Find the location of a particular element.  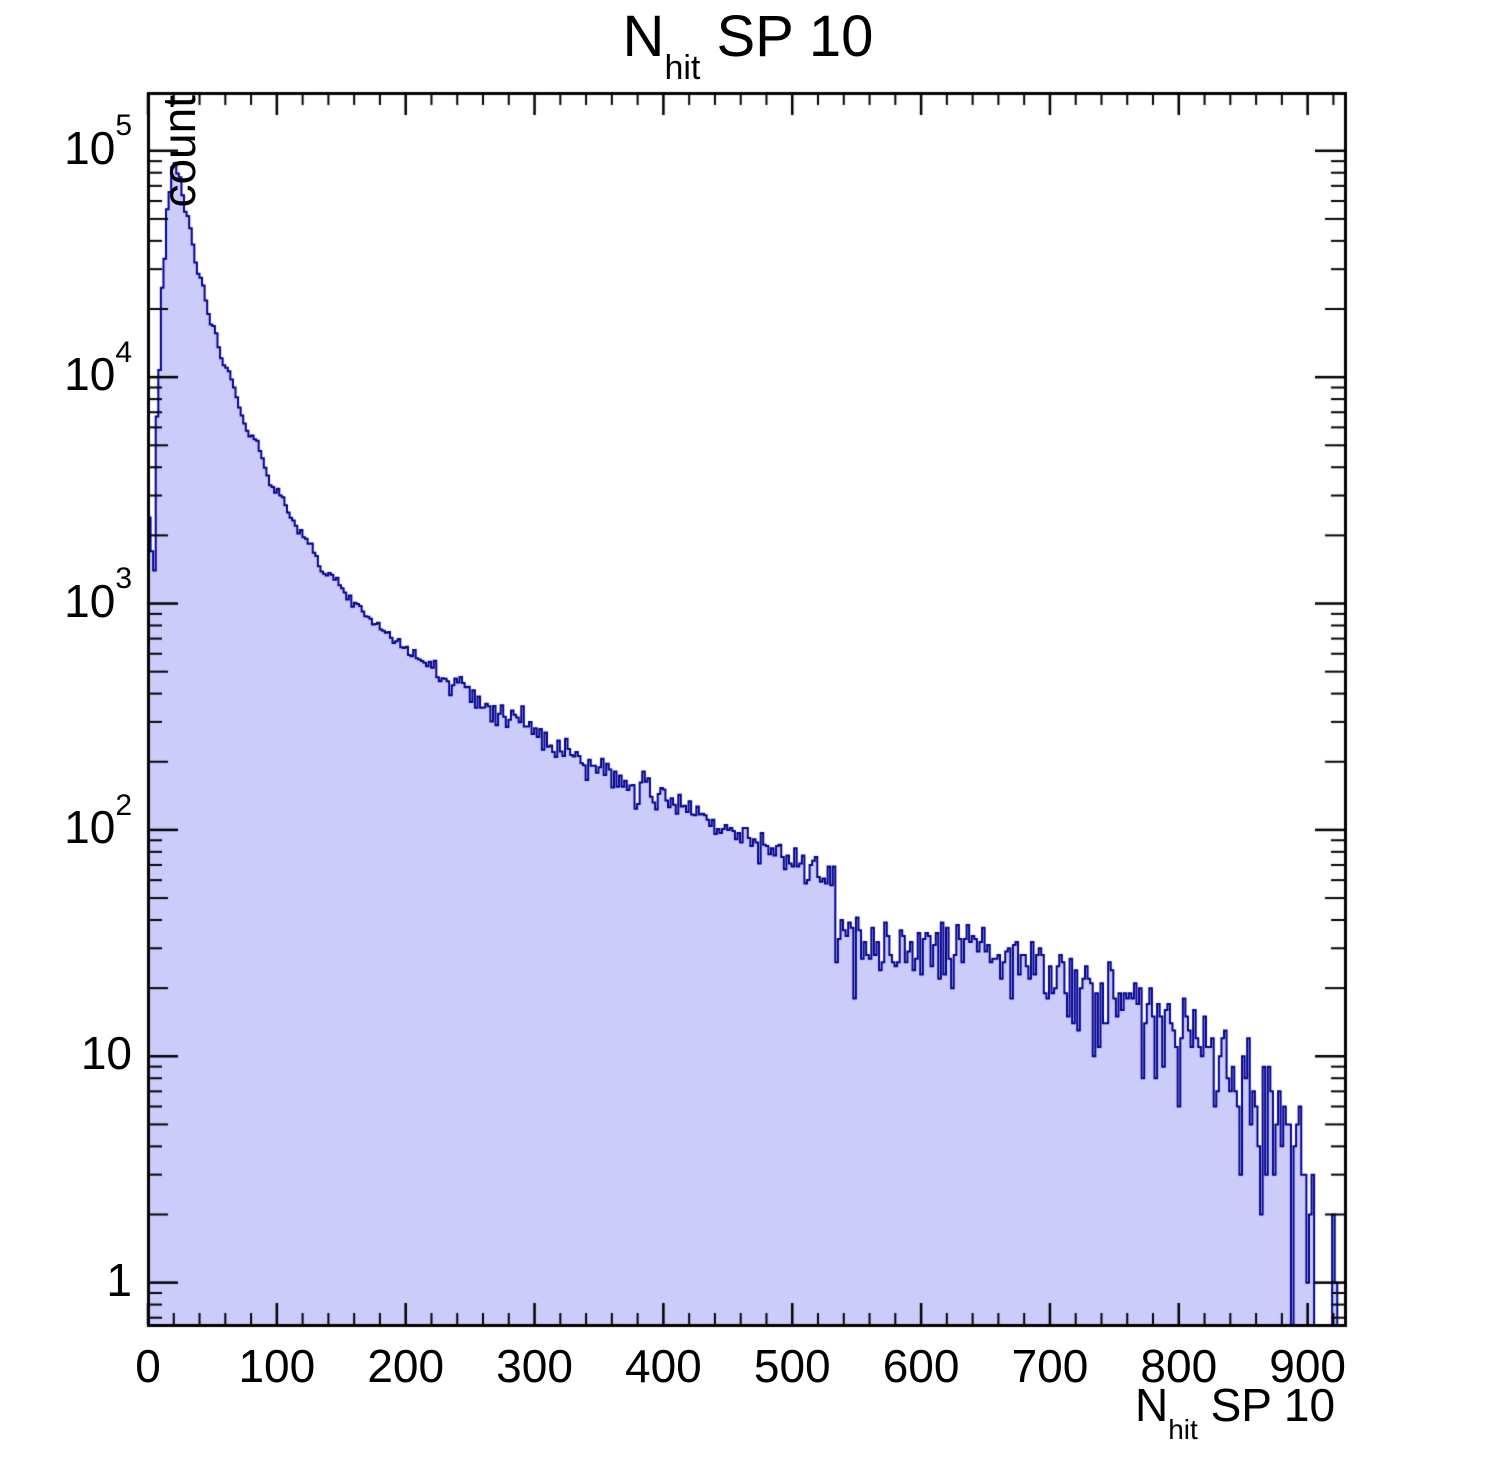

y-tick-label: 102 is located at coordinates (72, 821).